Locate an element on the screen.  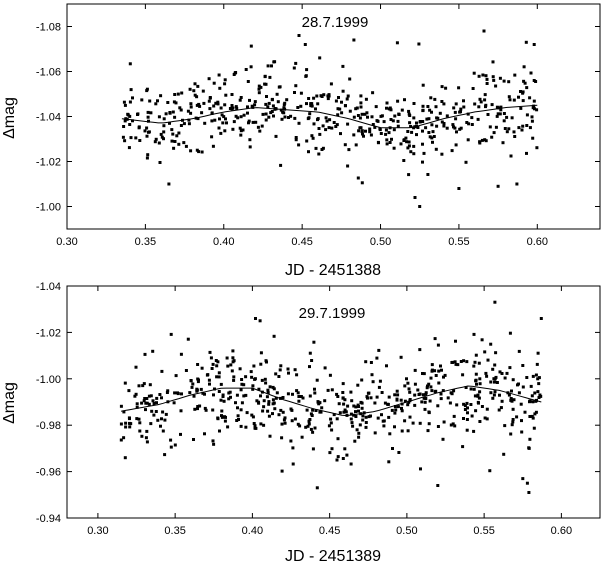
fit-curve is located at coordinates (329, 116).